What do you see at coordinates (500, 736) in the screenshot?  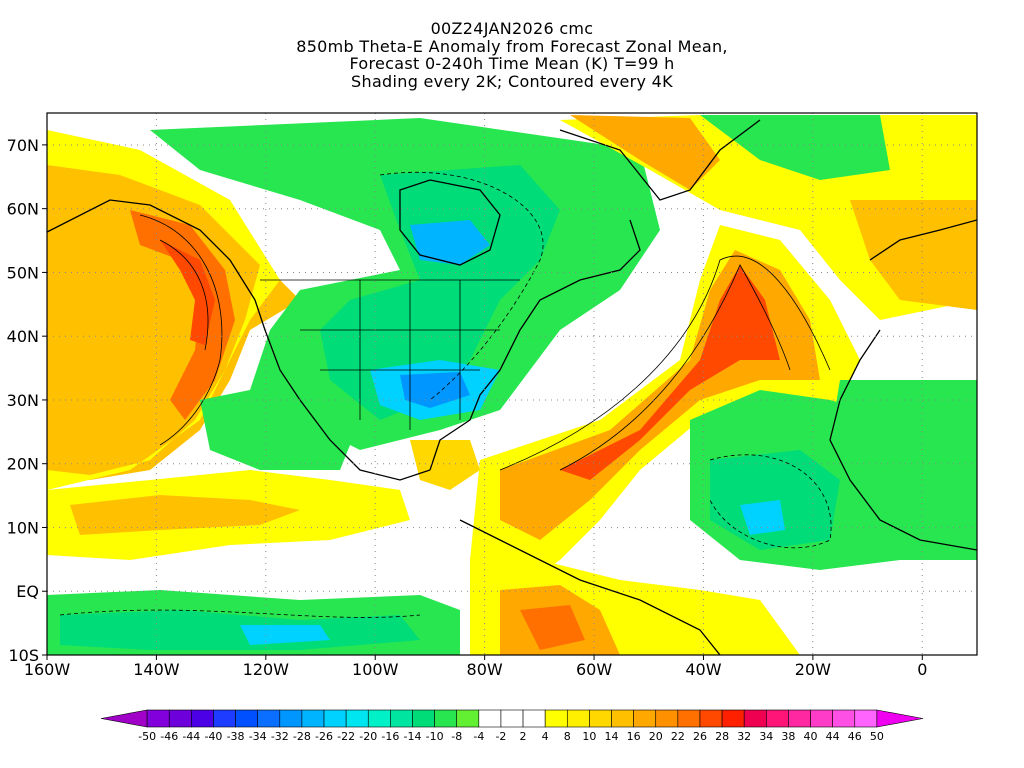 I see `colorbar-label: -2` at bounding box center [500, 736].